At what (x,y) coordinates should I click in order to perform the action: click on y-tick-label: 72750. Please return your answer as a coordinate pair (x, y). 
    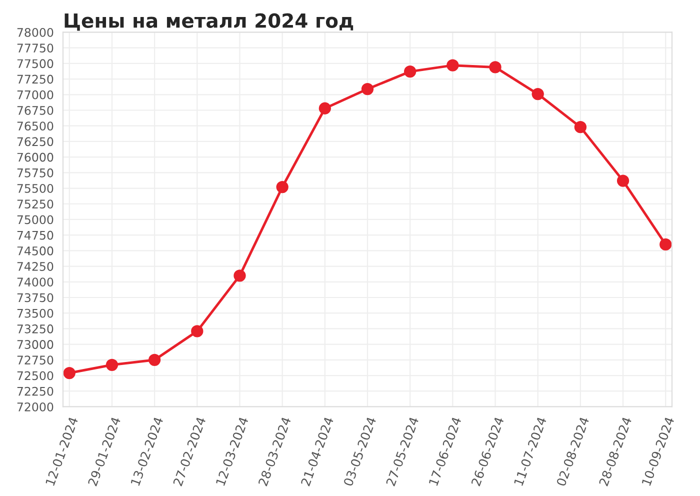
    Looking at the image, I should click on (35, 360).